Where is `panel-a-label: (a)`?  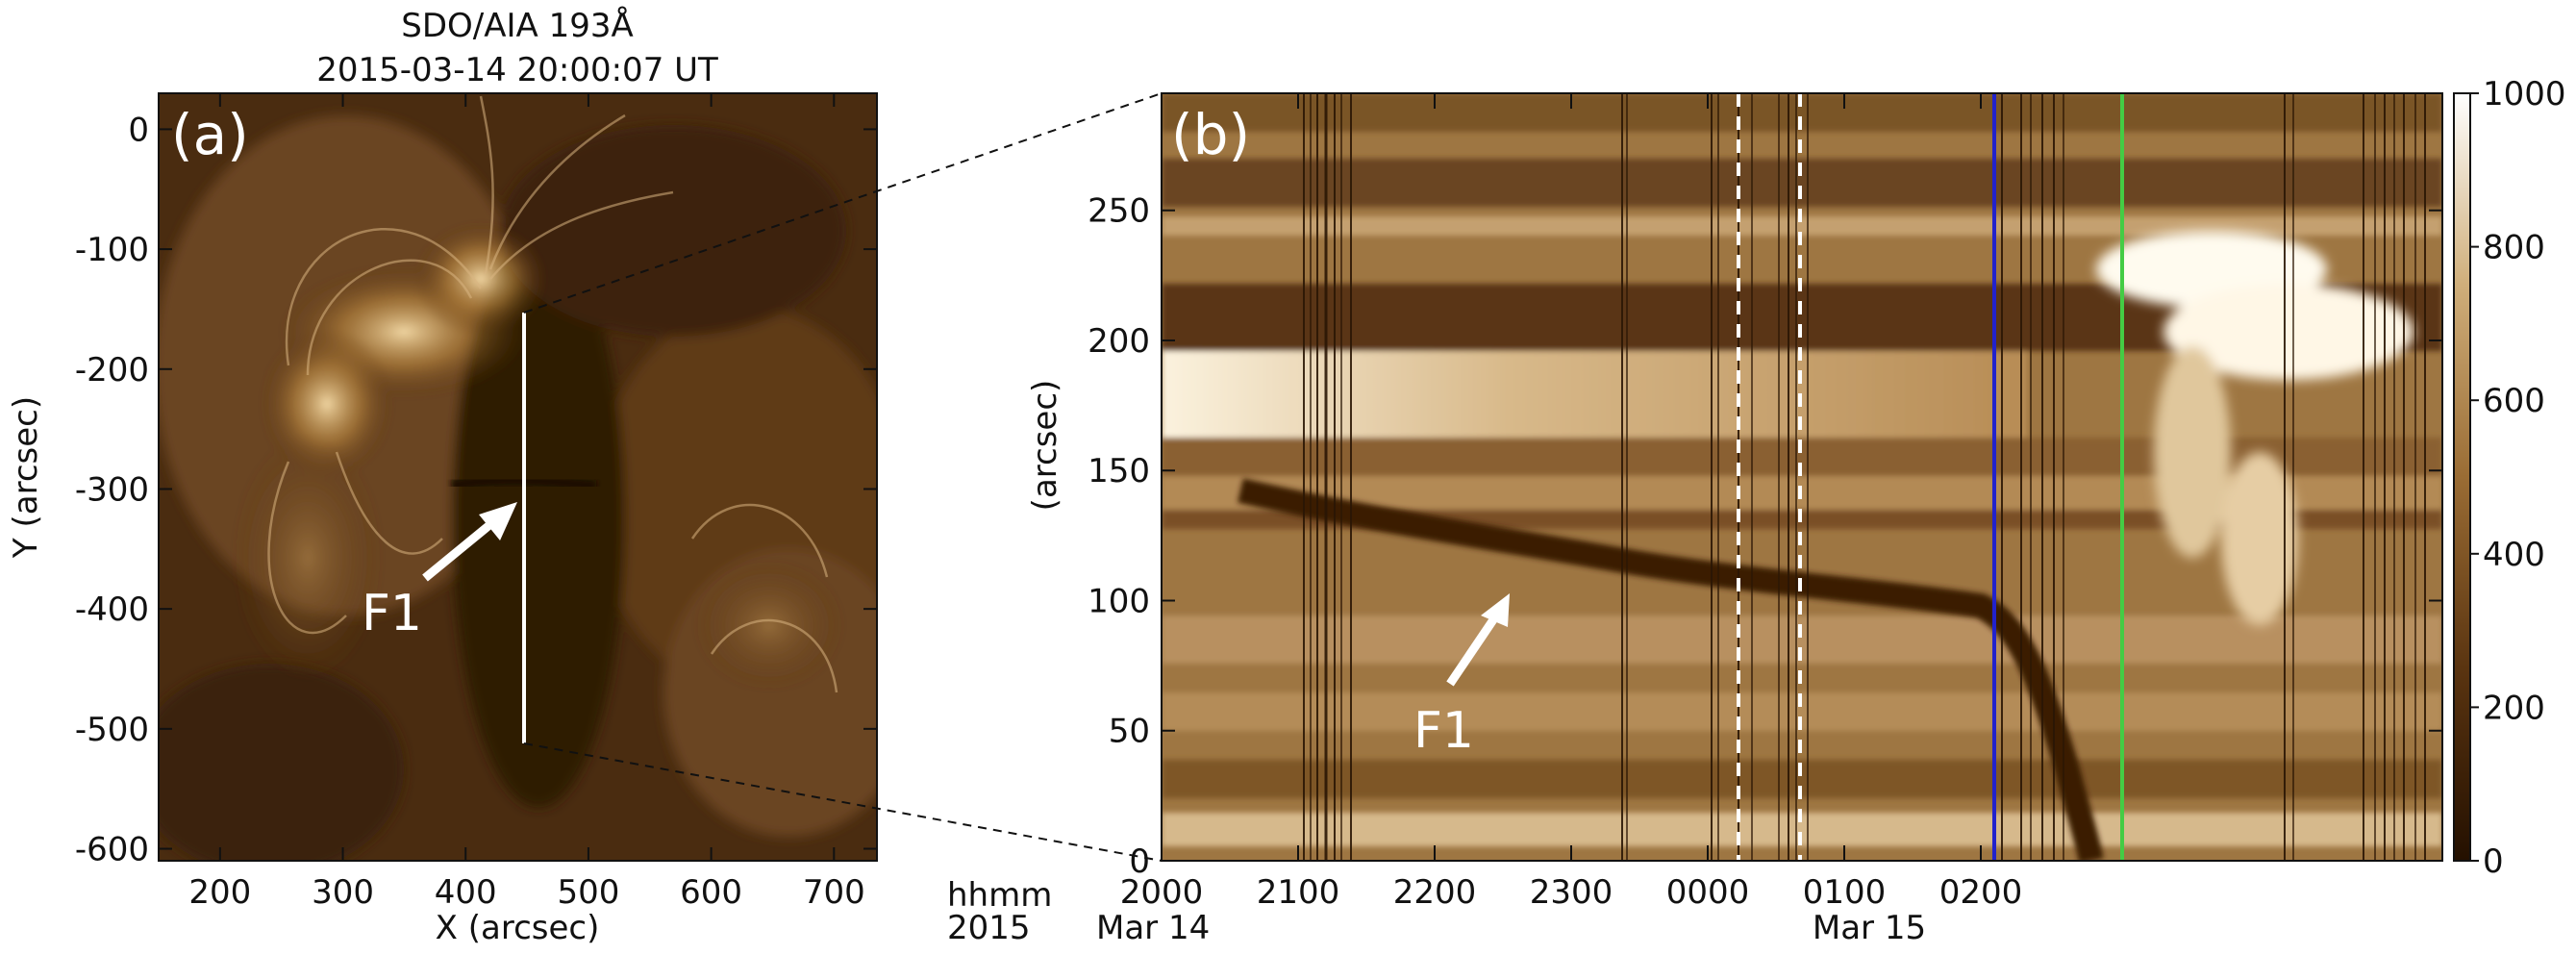 panel-a-label: (a) is located at coordinates (210, 134).